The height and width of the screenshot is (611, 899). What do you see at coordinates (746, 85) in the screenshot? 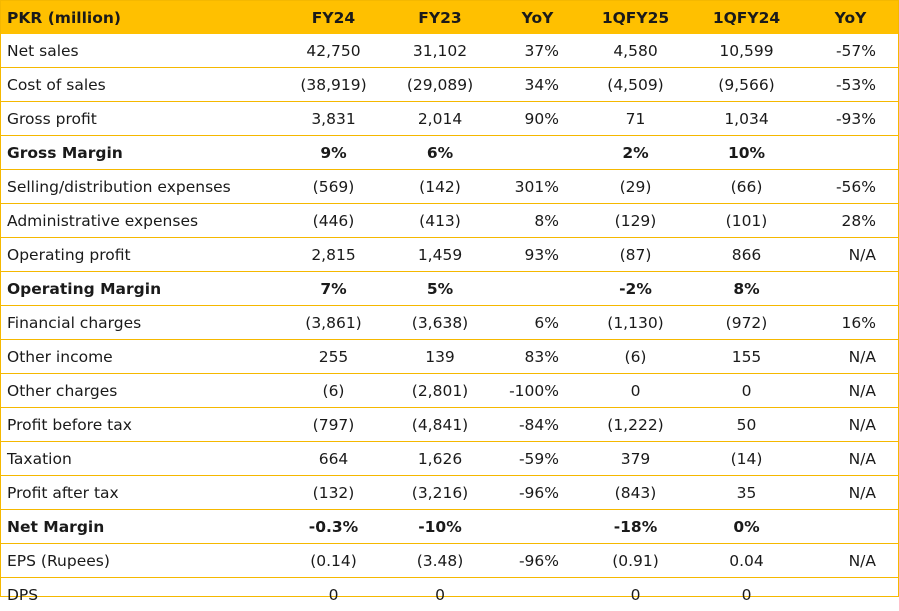
I see `1qfy24-value: (9,566)` at bounding box center [746, 85].